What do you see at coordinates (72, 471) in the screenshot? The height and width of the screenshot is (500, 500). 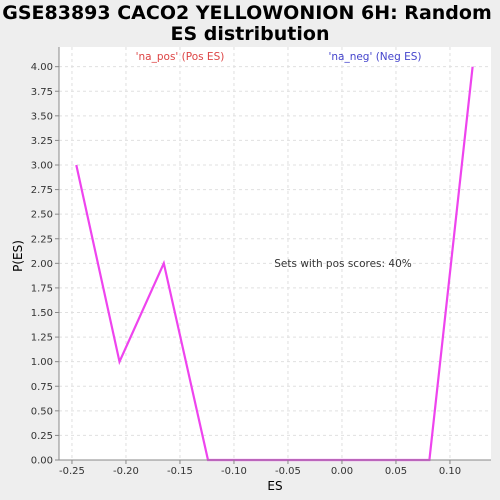 I see `x-tick-label: -0.25` at bounding box center [72, 471].